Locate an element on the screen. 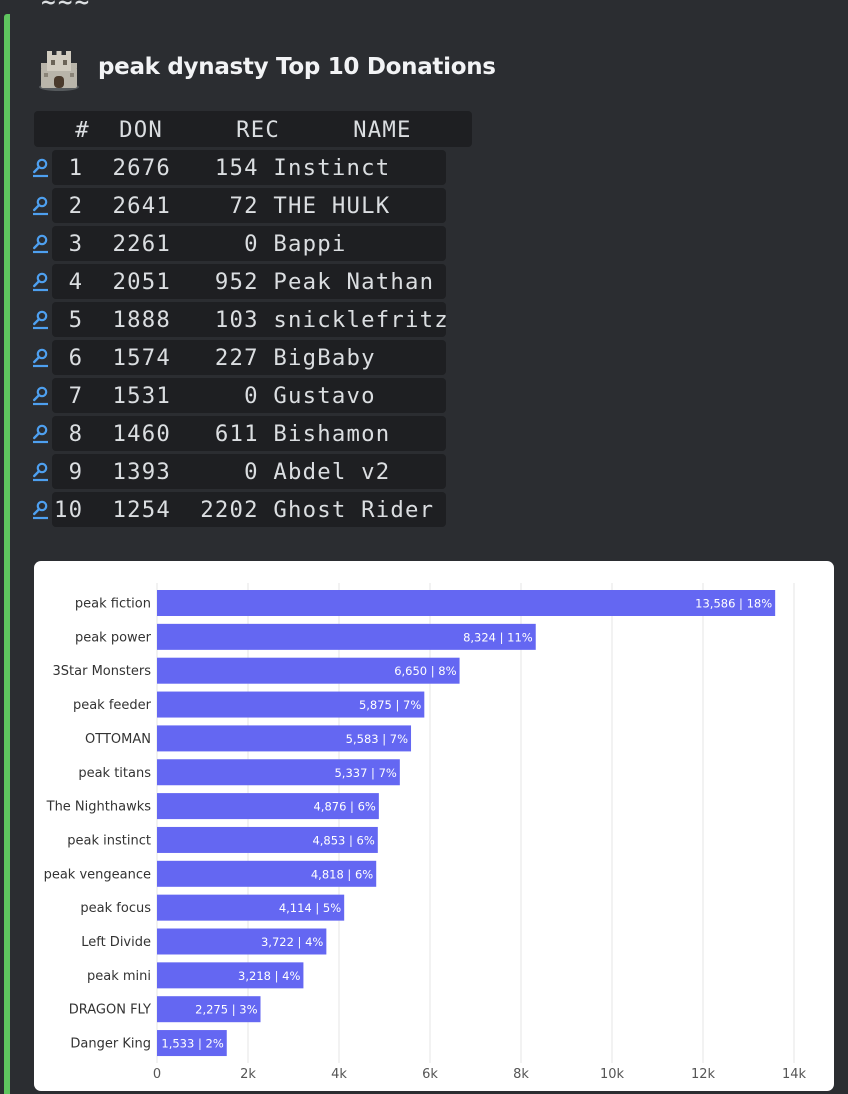  table-row-text: 8 1460 611 Bishamon is located at coordinates (222, 434).